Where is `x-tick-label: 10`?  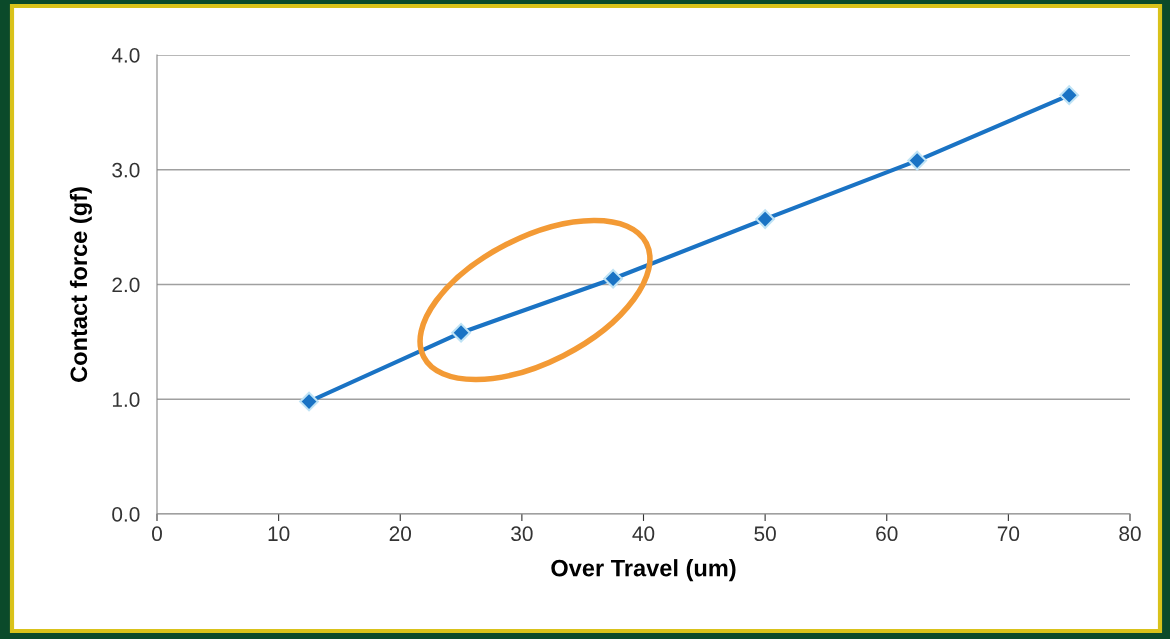
x-tick-label: 10 is located at coordinates (279, 534).